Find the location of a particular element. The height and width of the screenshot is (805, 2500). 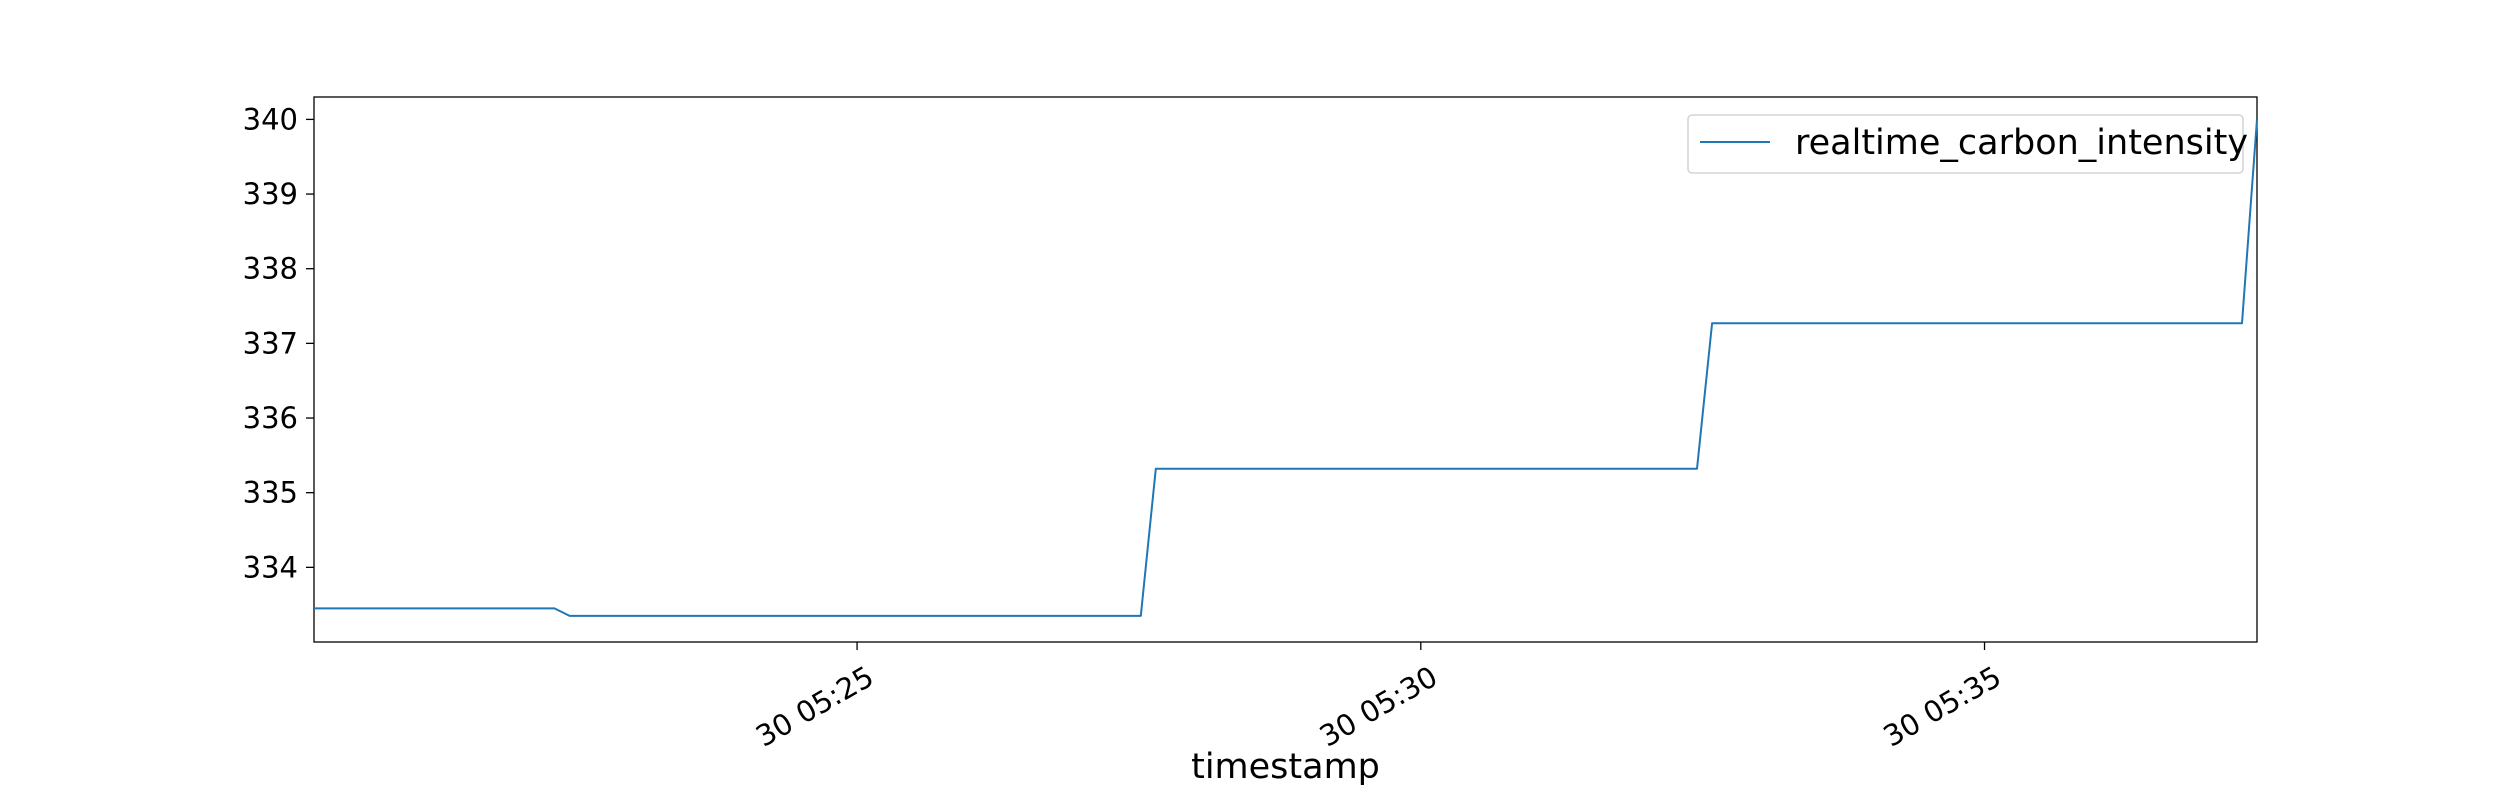

x-tick-label: 30 05:25 is located at coordinates (814, 706).